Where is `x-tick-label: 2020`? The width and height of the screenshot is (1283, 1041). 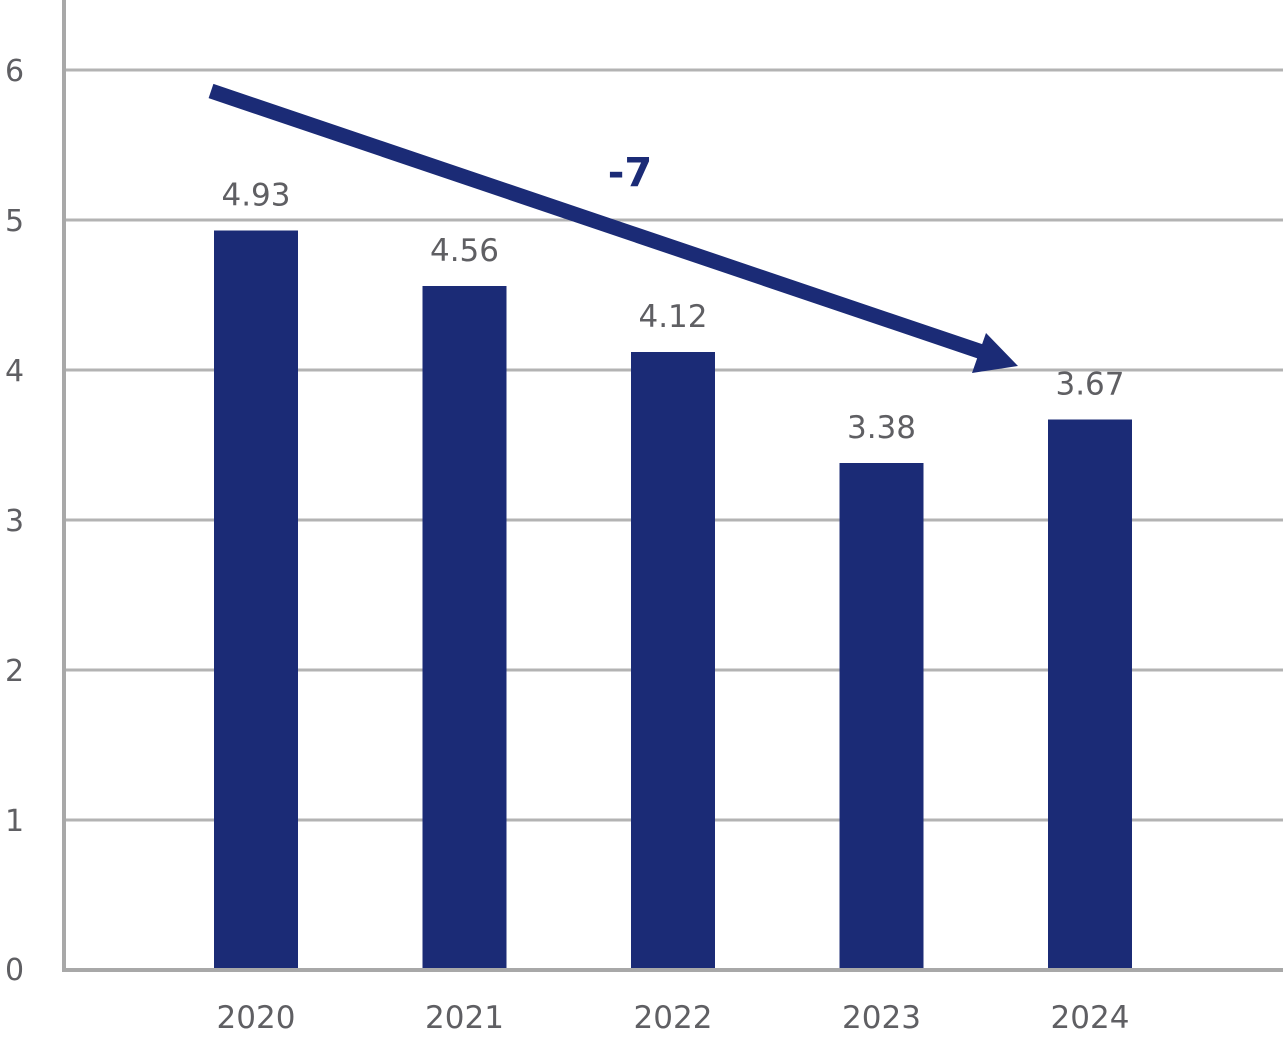 x-tick-label: 2020 is located at coordinates (256, 1018).